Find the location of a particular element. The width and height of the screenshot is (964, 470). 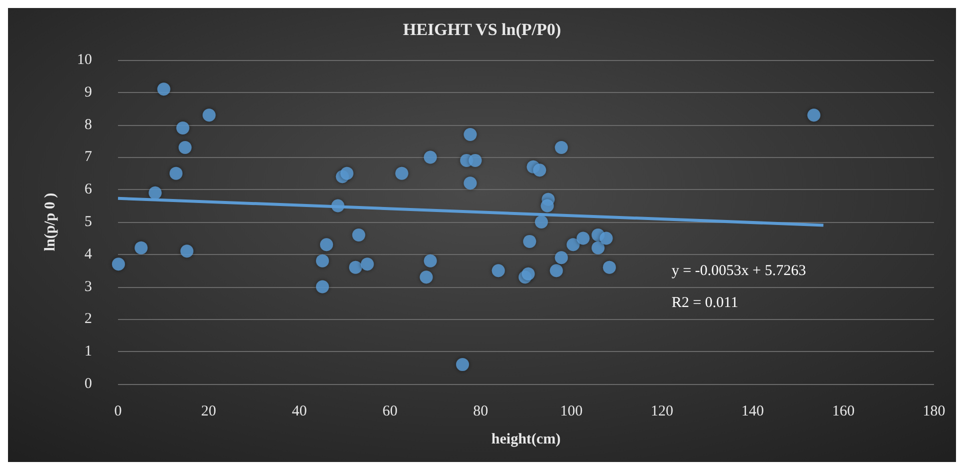

x-tick-label: 40 is located at coordinates (299, 412).